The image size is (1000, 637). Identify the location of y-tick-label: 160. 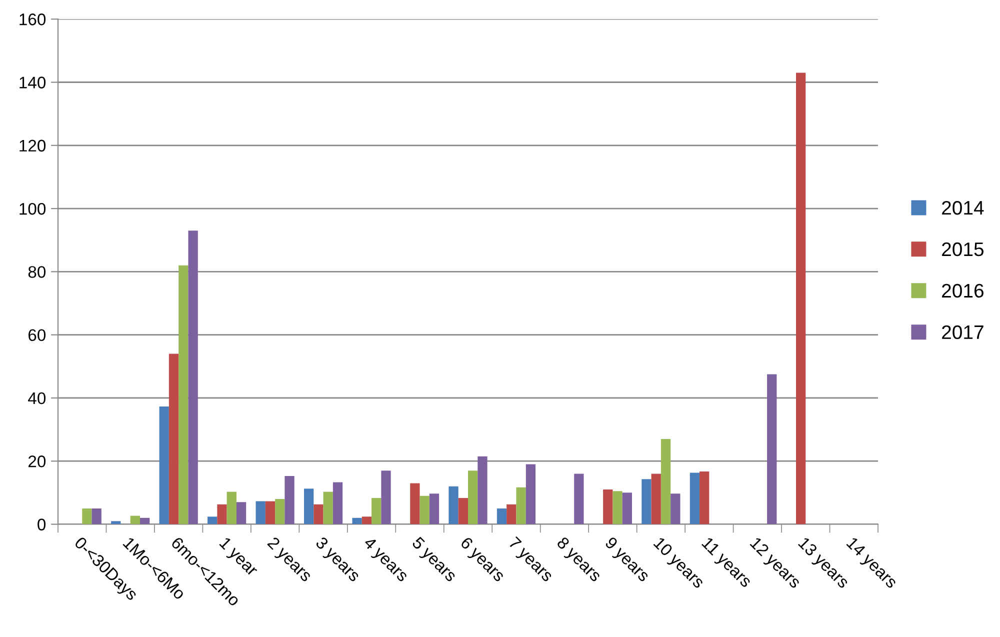
(33, 20).